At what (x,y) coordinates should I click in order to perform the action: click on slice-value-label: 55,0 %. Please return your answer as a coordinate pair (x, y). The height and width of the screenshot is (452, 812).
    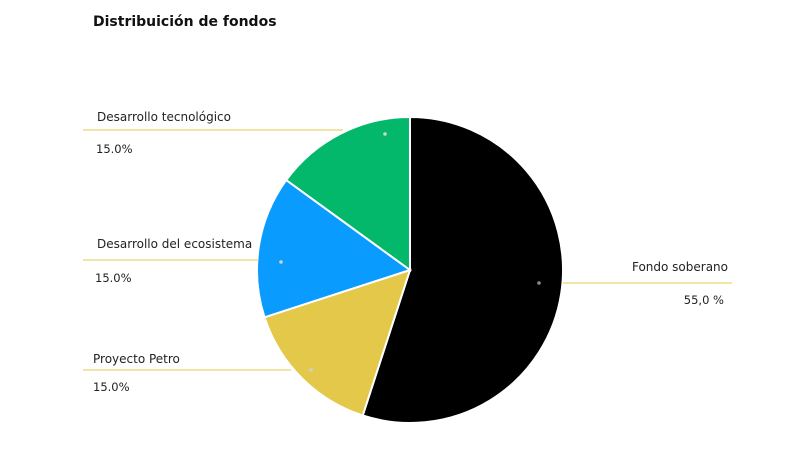
    Looking at the image, I should click on (704, 300).